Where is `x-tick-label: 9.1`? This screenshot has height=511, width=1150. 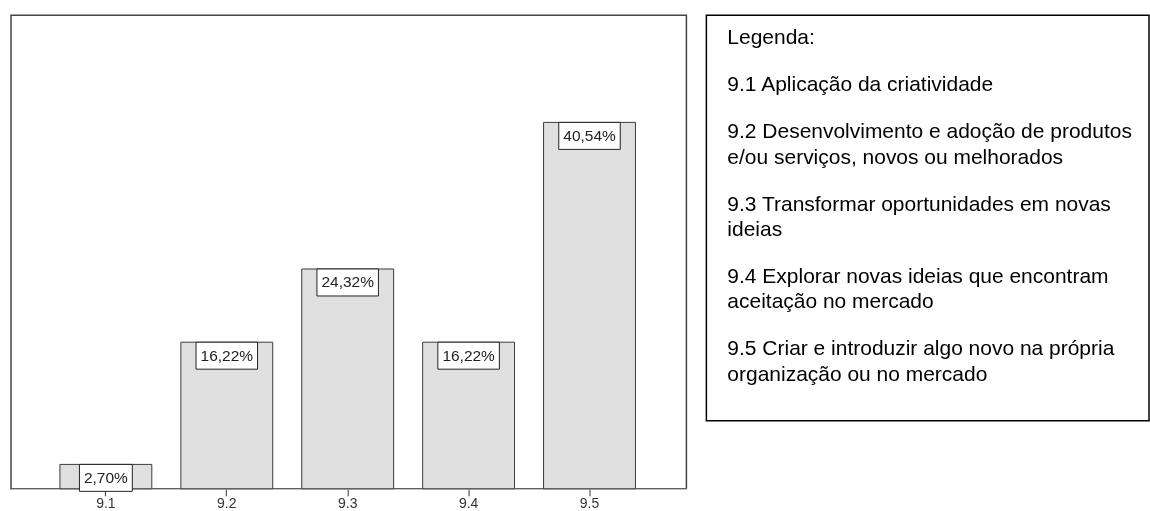
x-tick-label: 9.1 is located at coordinates (106, 503).